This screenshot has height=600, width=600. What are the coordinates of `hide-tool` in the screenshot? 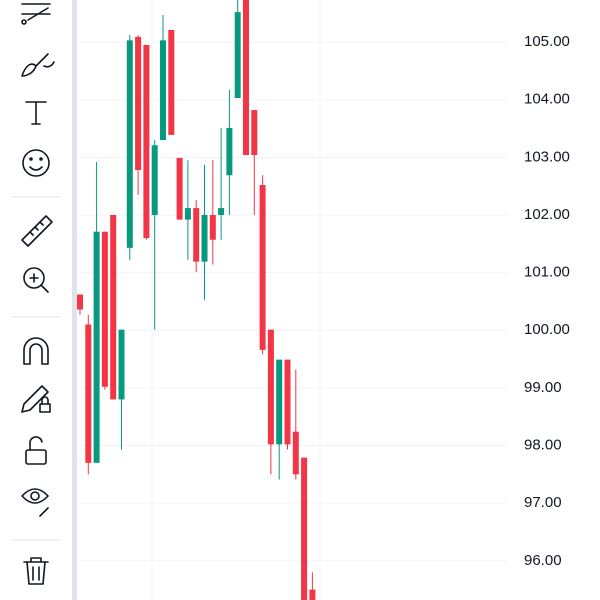 It's located at (35, 502).